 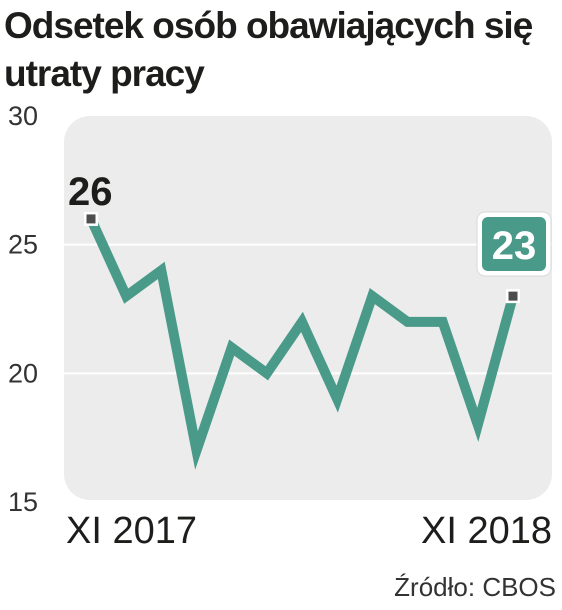 What do you see at coordinates (131, 531) in the screenshot?
I see `x-tick-label: XI 2017` at bounding box center [131, 531].